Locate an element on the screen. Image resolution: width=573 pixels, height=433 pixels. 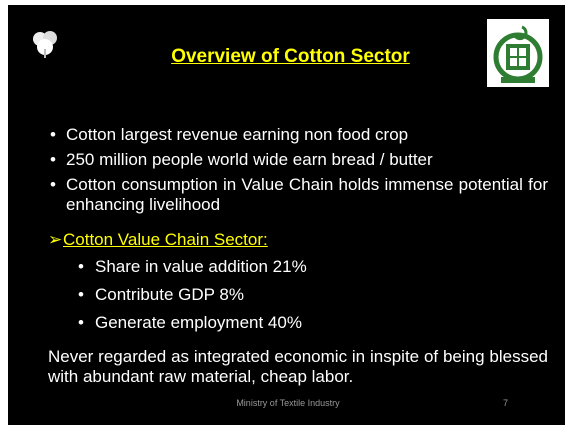
sub-bullet-text: Contribute GDP 8% is located at coordinates (169, 294).